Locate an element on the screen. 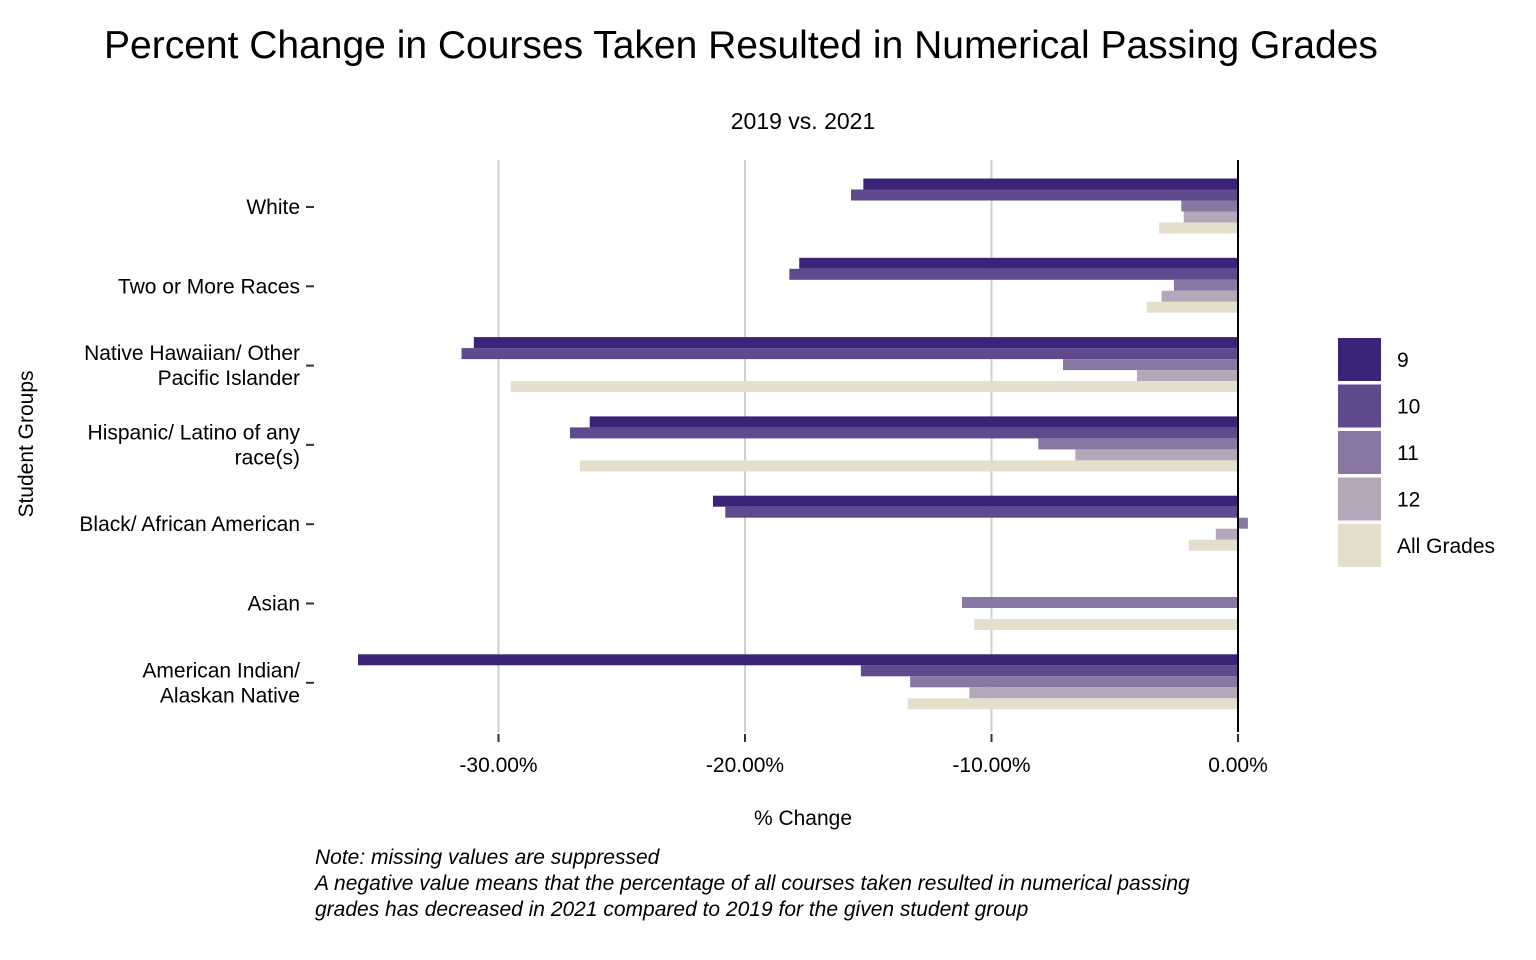 This screenshot has width=1536, height=960. y-tick-label: Black/ African American is located at coordinates (189, 524).